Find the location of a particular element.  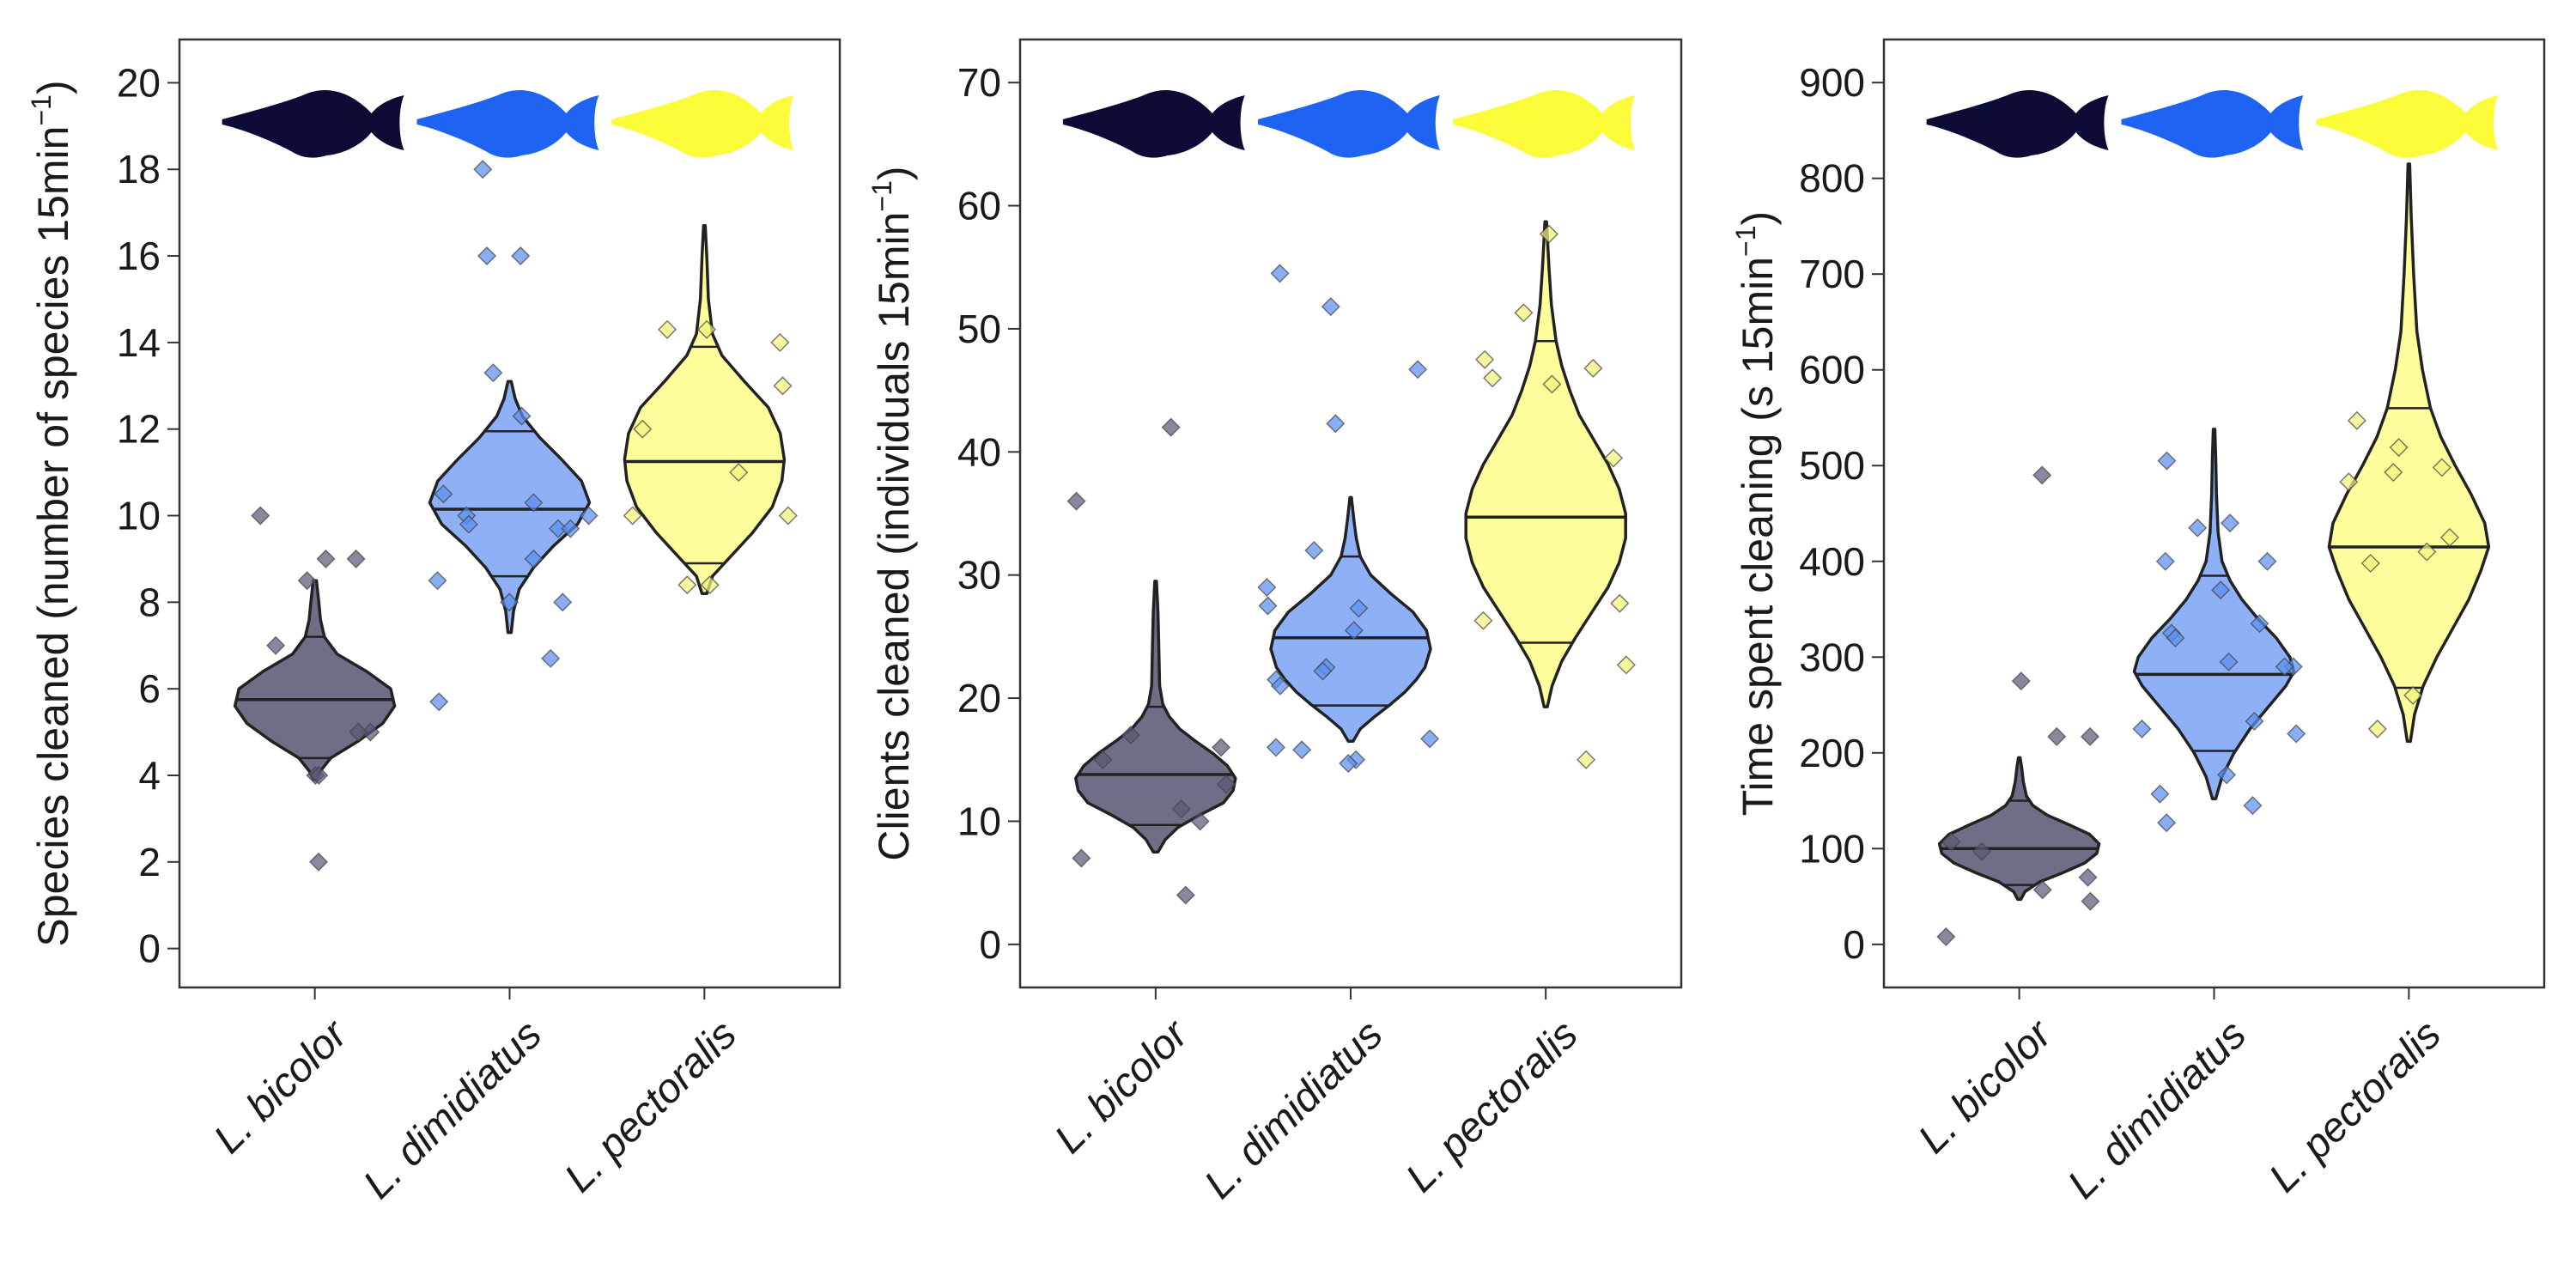

y-tick-label: 6 is located at coordinates (149, 689).